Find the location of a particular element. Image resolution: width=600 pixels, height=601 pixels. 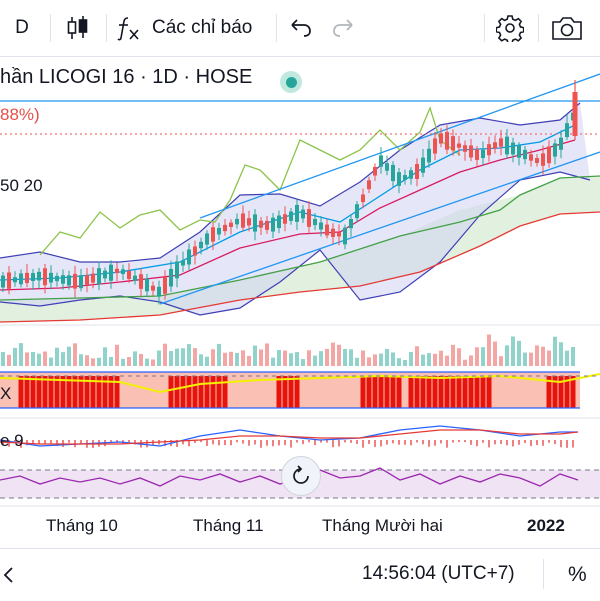

ichimoku-legend: 50 20 is located at coordinates (21, 185).